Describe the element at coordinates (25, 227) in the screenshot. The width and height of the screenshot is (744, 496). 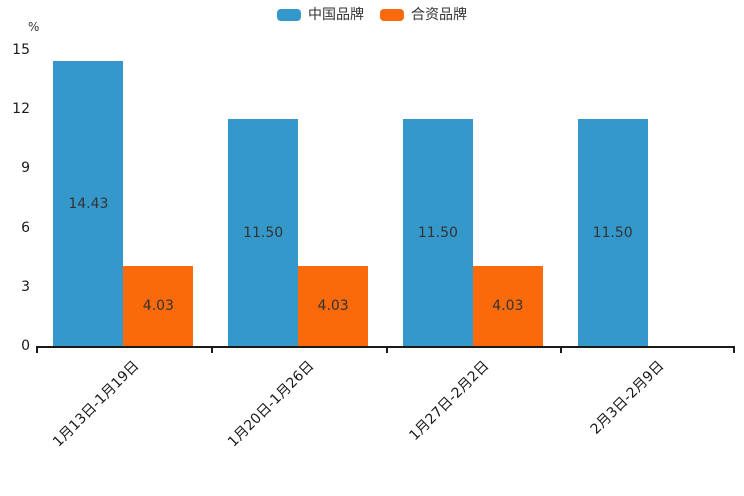
I see `y-tick-label: 6` at that location.